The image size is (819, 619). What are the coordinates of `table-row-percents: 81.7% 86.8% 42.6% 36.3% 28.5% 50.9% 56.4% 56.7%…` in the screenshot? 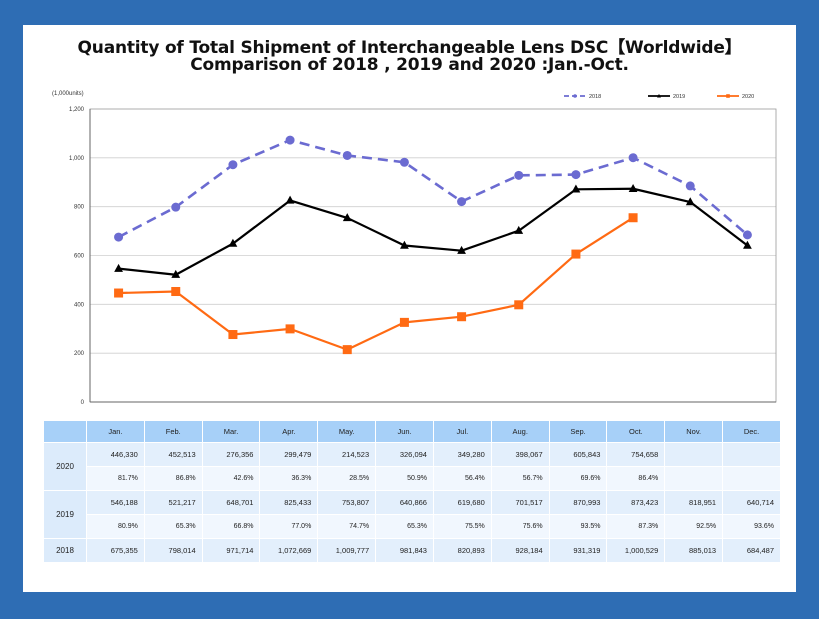 It's located at (412, 478).